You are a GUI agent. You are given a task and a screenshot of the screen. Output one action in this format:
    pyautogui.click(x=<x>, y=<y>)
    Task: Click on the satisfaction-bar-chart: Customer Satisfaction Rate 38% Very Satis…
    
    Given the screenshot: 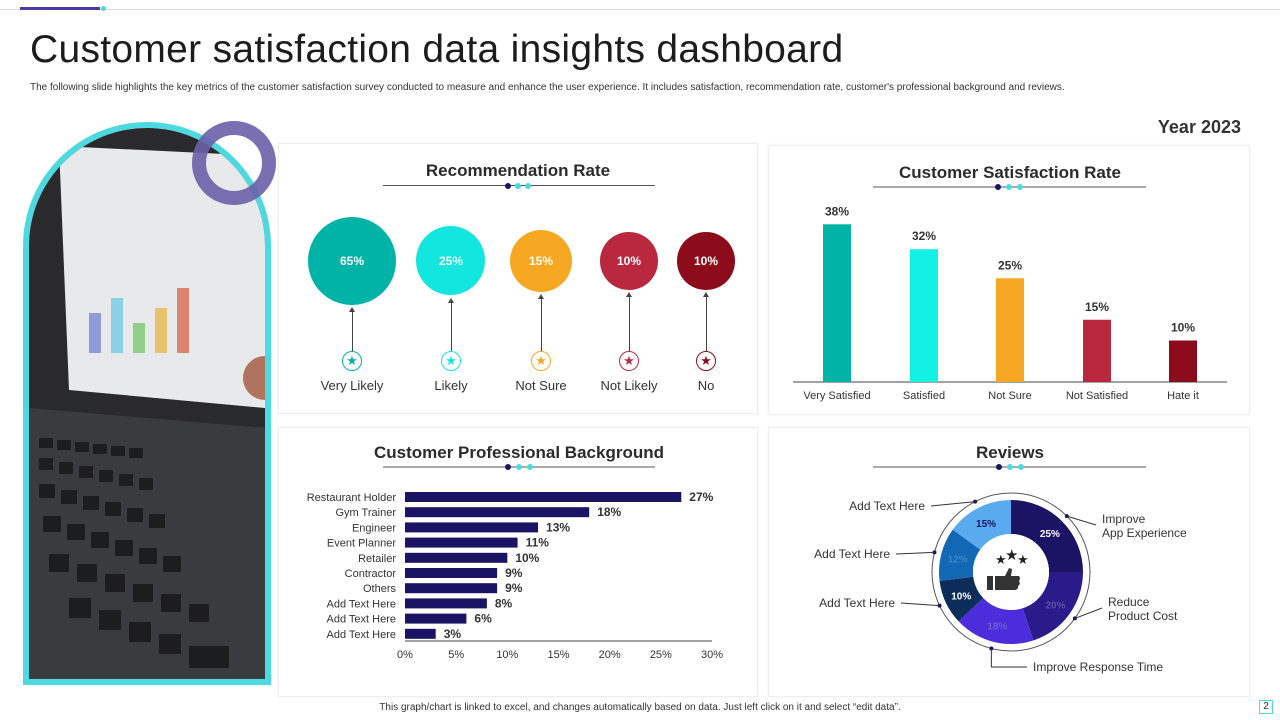 What is the action you would take?
    pyautogui.click(x=1010, y=282)
    